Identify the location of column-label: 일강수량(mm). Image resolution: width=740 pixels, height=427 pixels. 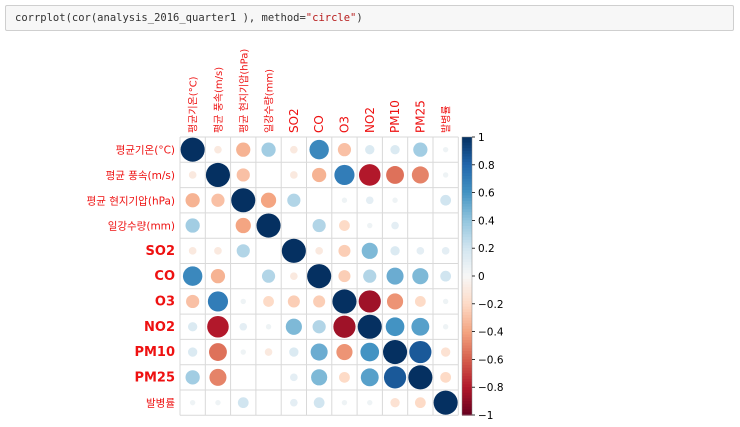
(270, 101).